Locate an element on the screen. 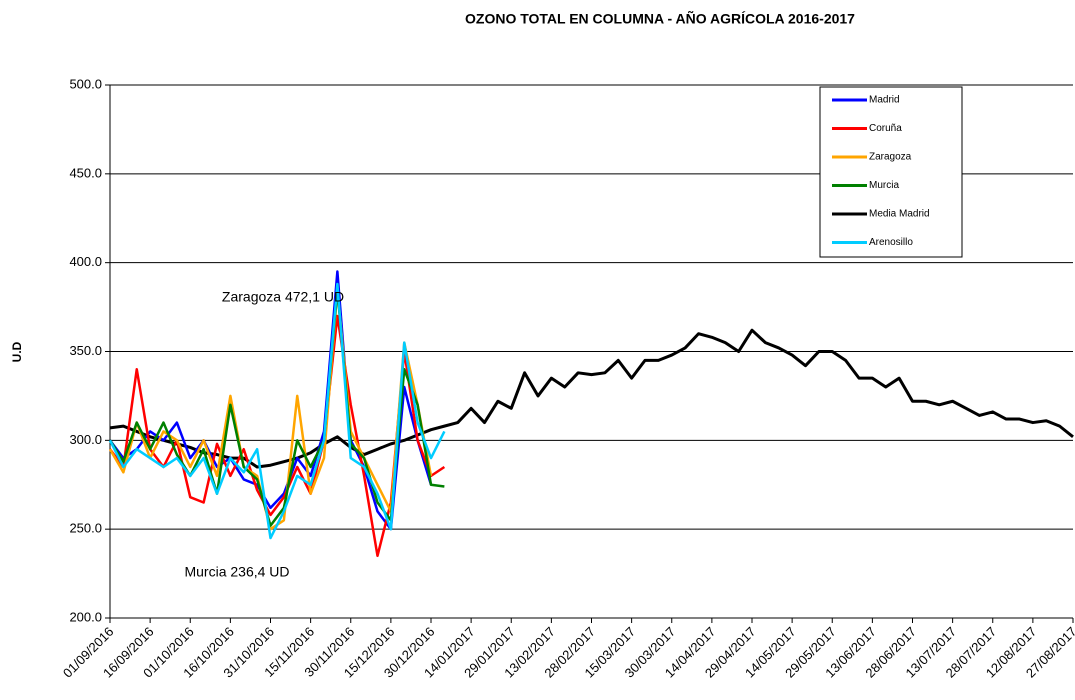  legend-label: Media Madrid is located at coordinates (899, 214).